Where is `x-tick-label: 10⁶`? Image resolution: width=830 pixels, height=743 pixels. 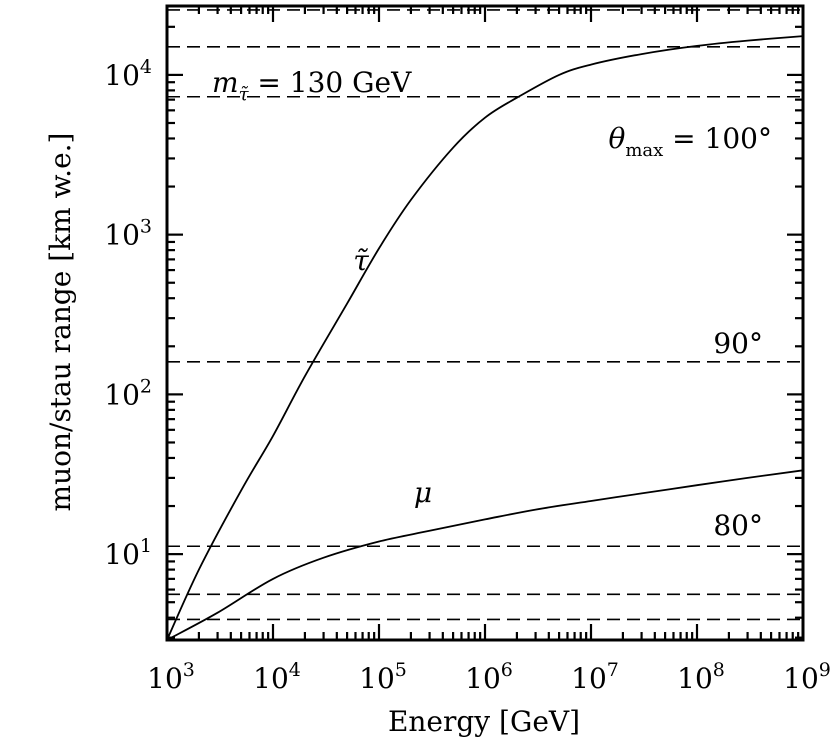
x-tick-label: 10⁶ is located at coordinates (489, 677).